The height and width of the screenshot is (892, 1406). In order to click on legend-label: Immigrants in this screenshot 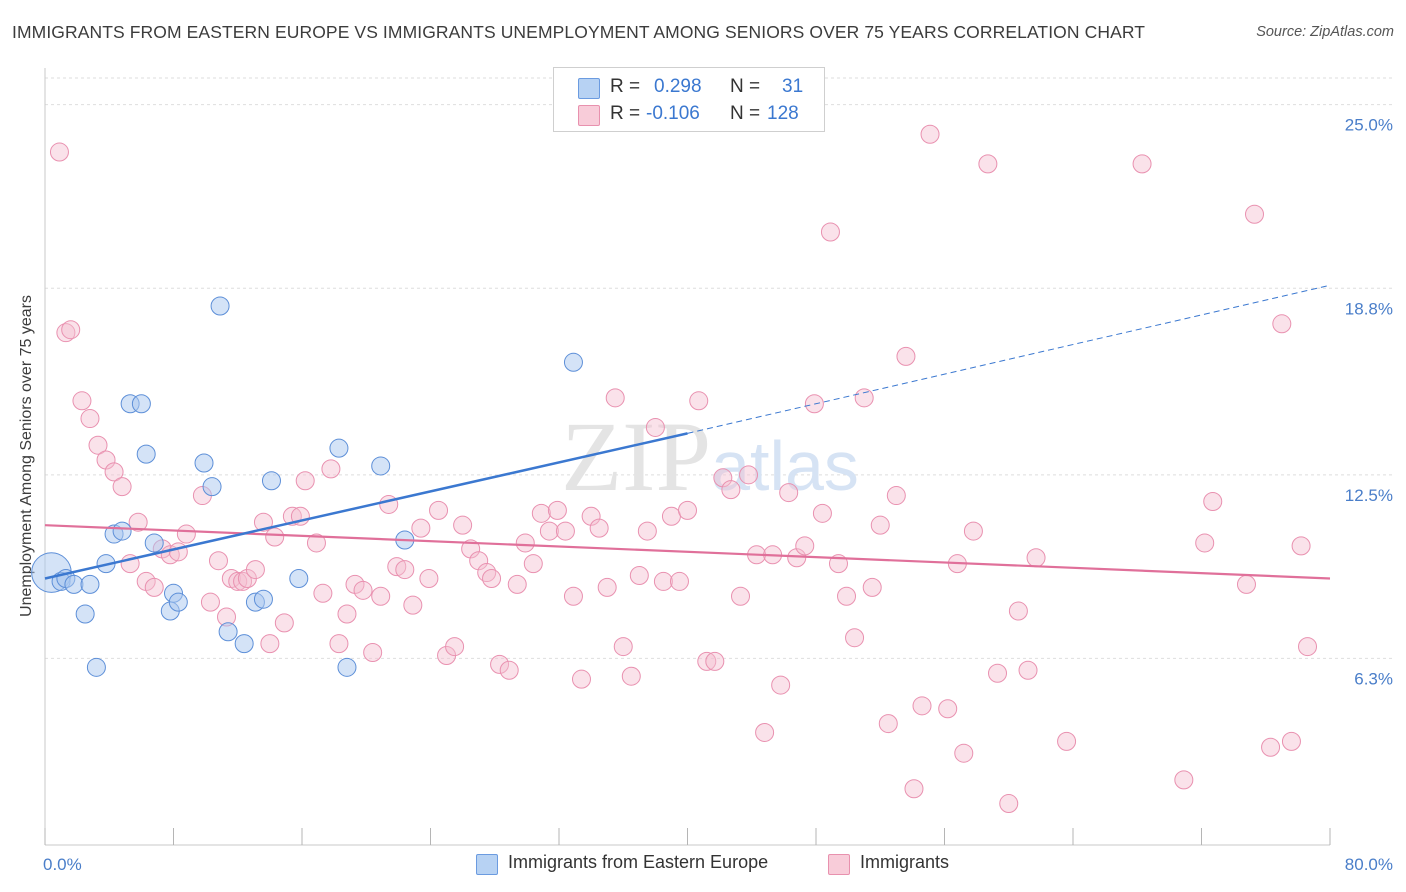, I will do `click(905, 862)`.